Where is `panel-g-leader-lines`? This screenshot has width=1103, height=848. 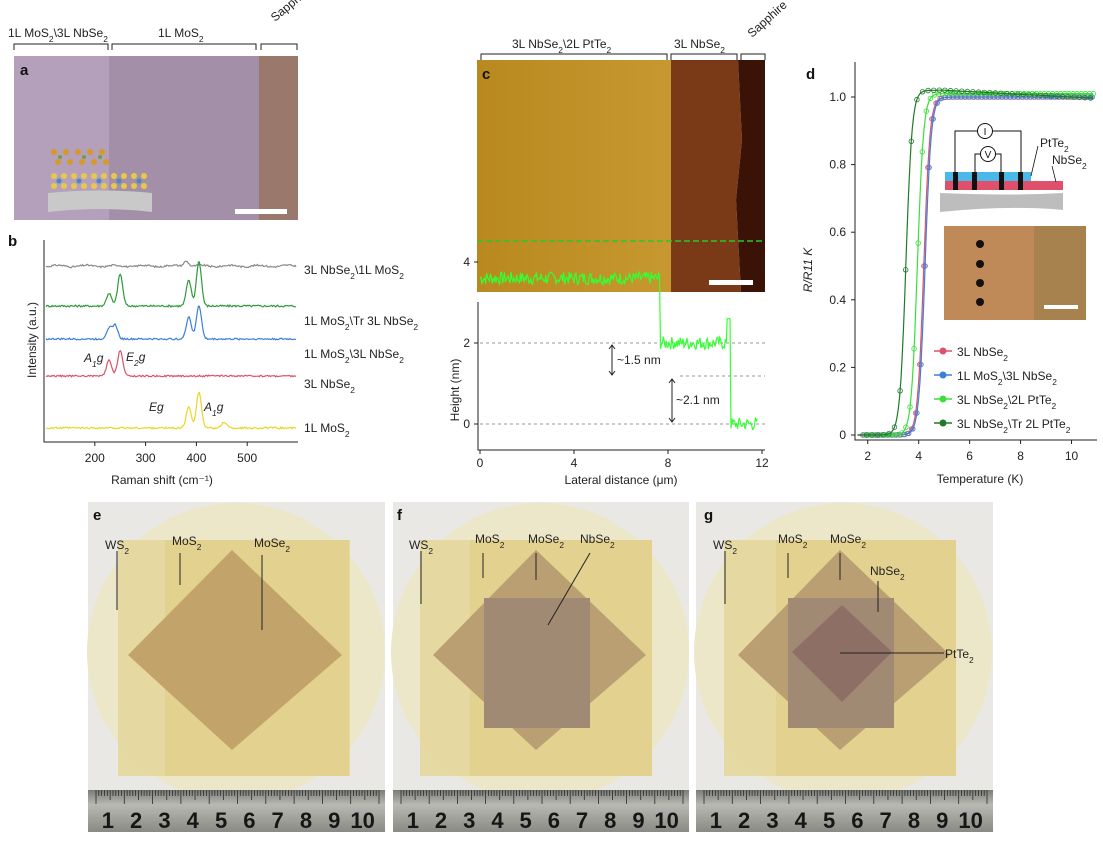
panel-g-leader-lines is located at coordinates (834, 602).